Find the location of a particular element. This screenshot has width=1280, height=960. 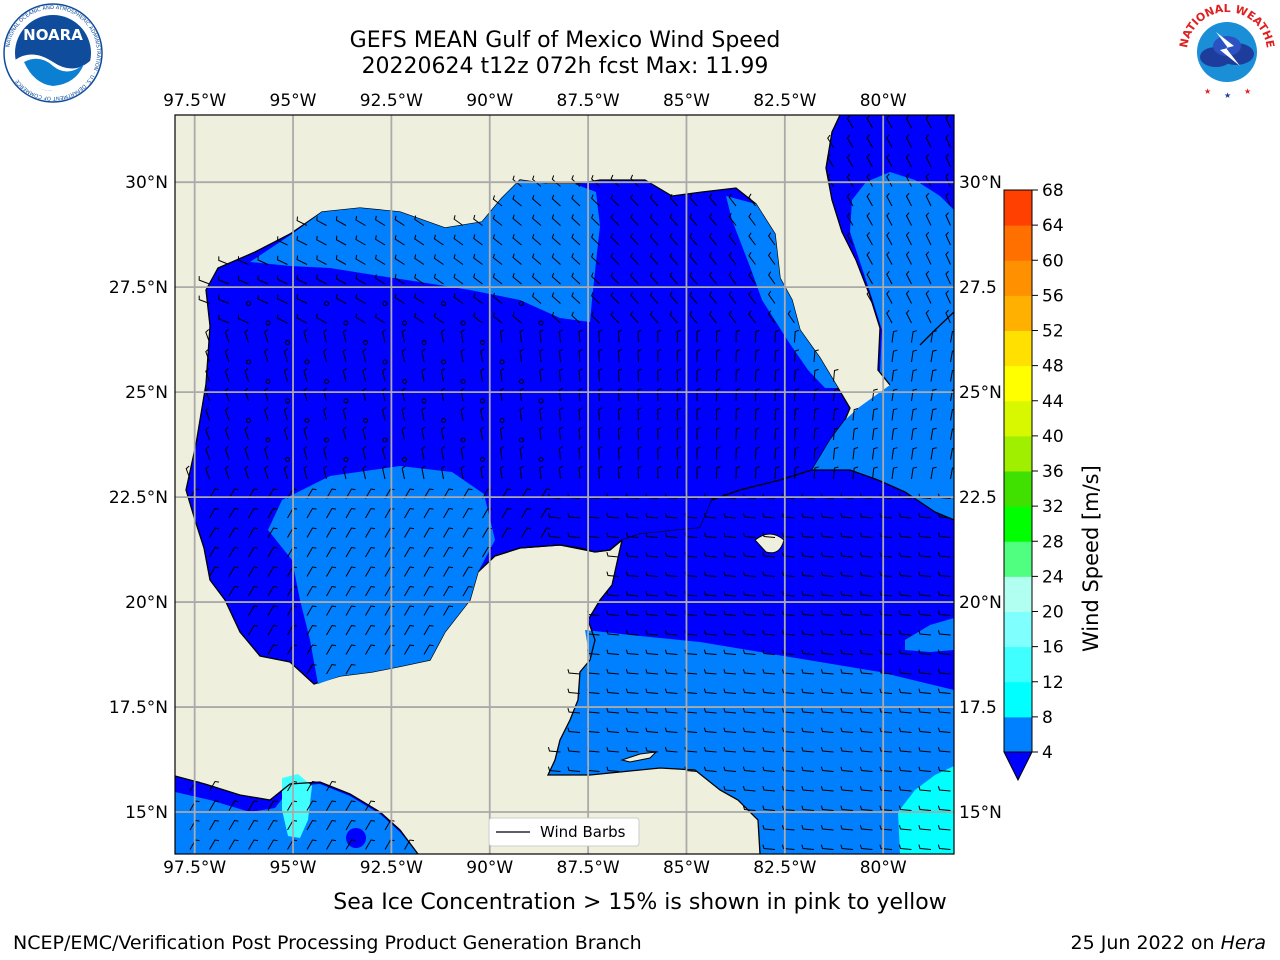

colorbar-swatches is located at coordinates (1018, 485).